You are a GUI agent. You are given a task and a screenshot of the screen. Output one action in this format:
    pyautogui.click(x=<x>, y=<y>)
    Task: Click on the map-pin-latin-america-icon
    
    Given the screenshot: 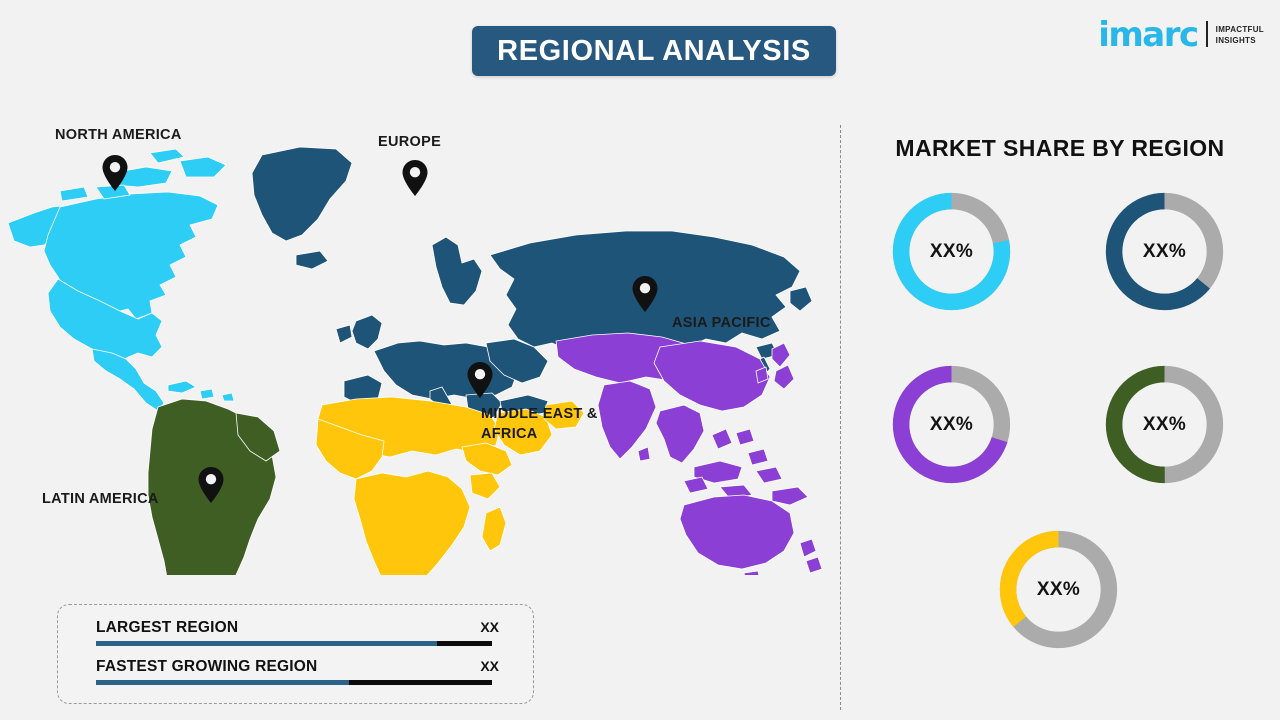 What is the action you would take?
    pyautogui.click(x=211, y=485)
    